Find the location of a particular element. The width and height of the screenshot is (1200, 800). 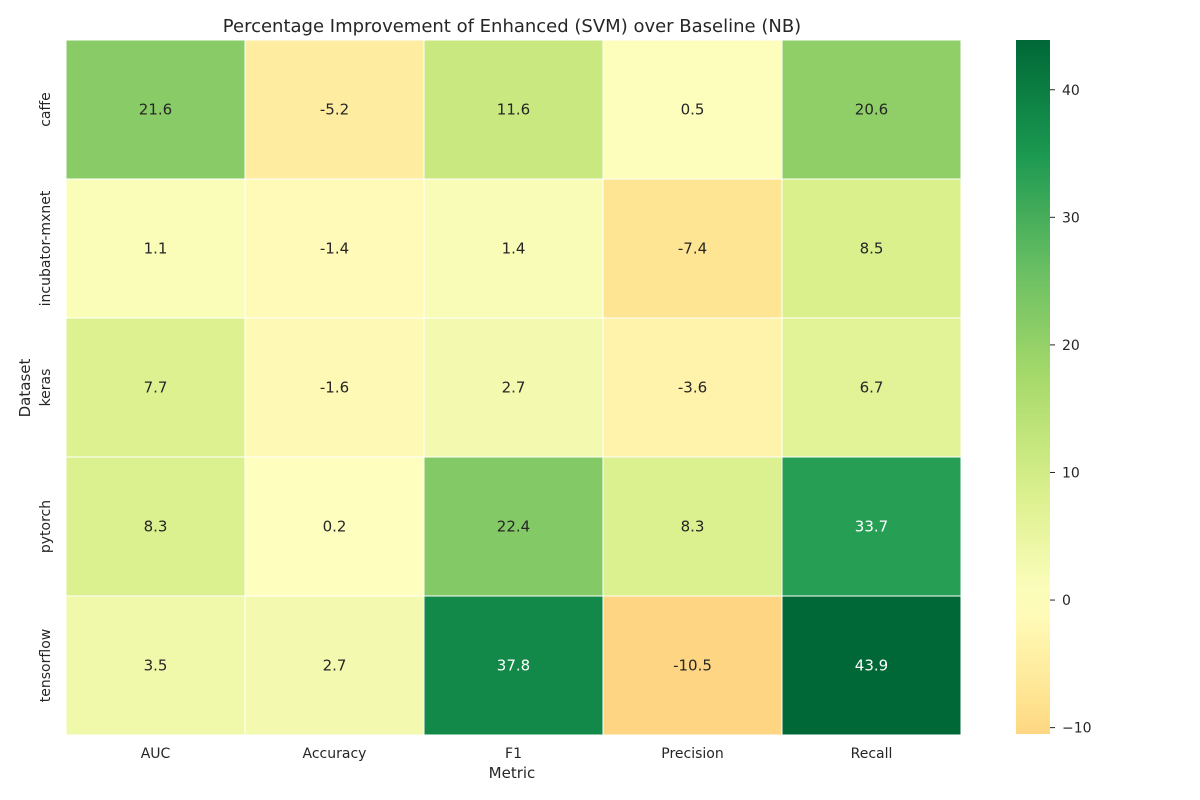

y-tick-label: incubator-mxnet is located at coordinates (46, 248).